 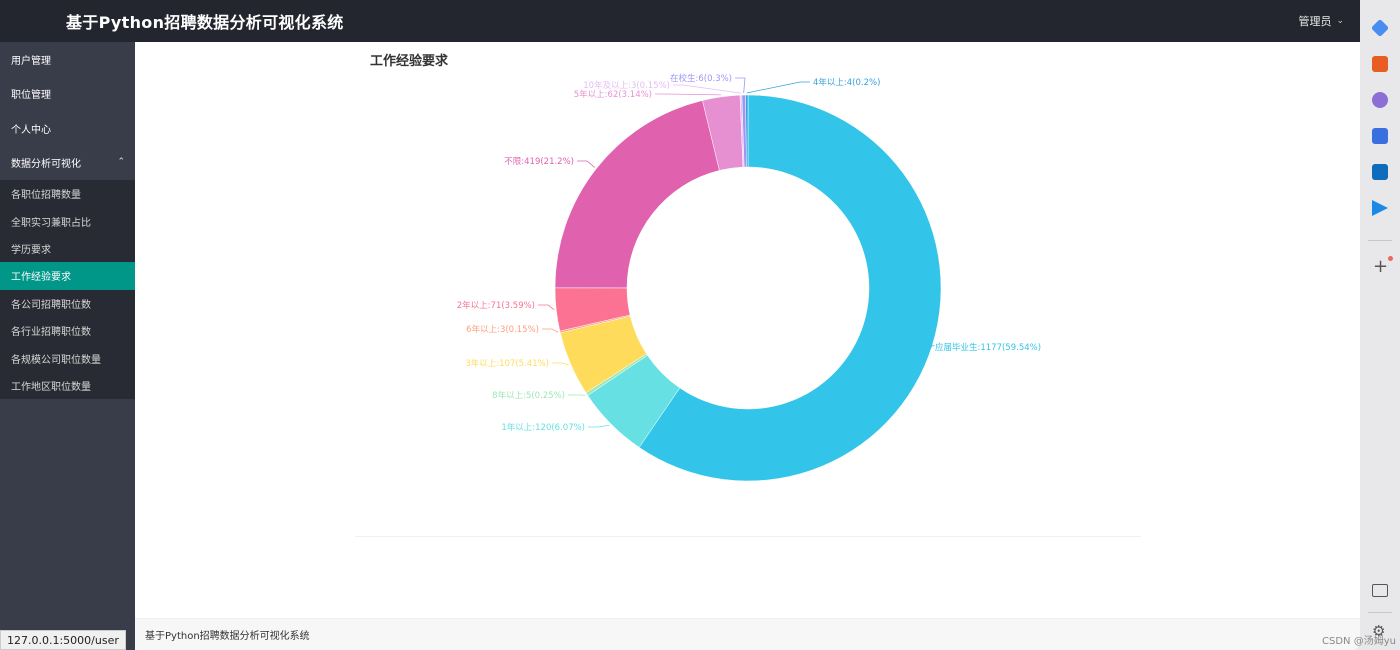 What do you see at coordinates (41, 278) in the screenshot?
I see `submenu-item-label: 工作经验要求` at bounding box center [41, 278].